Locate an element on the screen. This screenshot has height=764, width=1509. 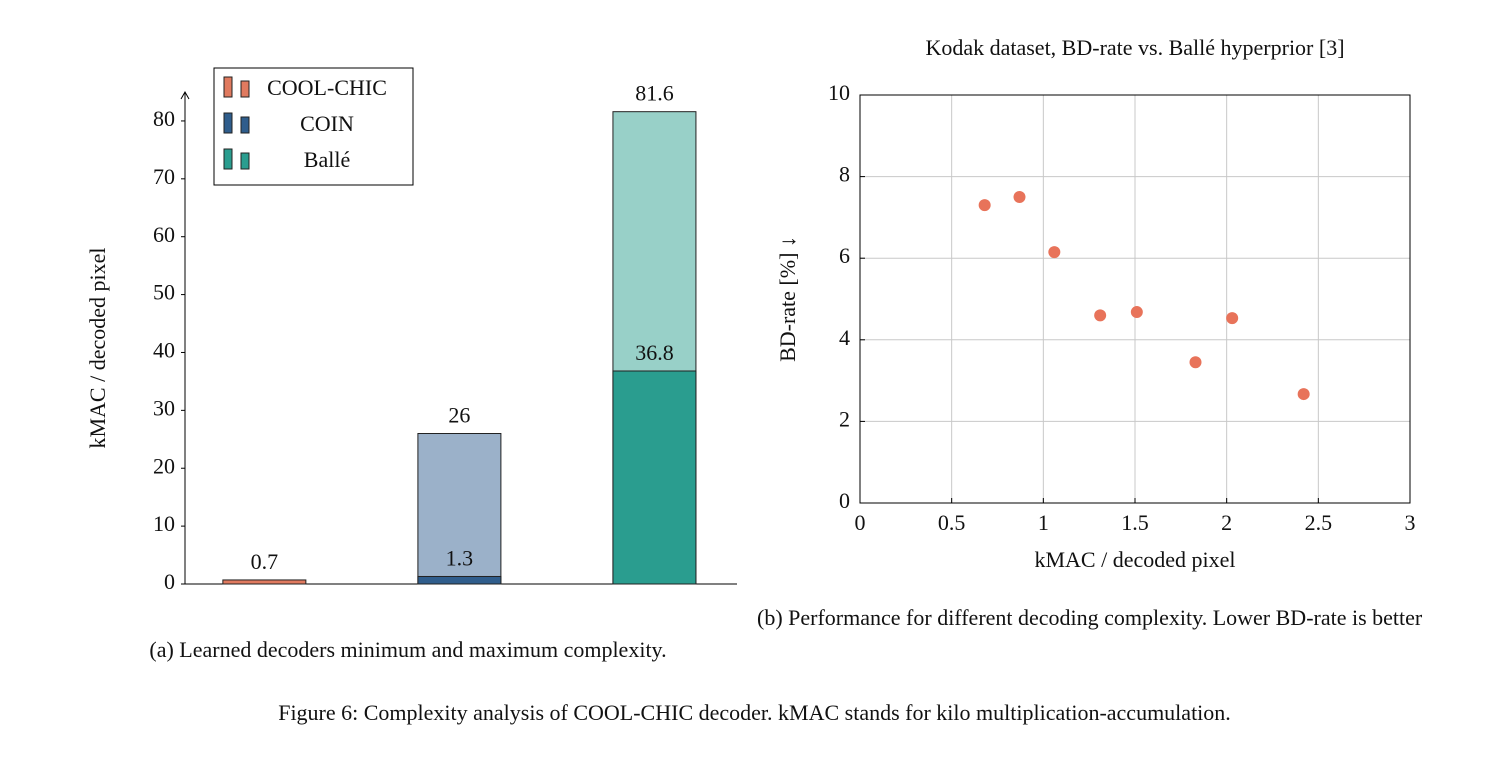
y-tick-label: 70 is located at coordinates (164, 176).